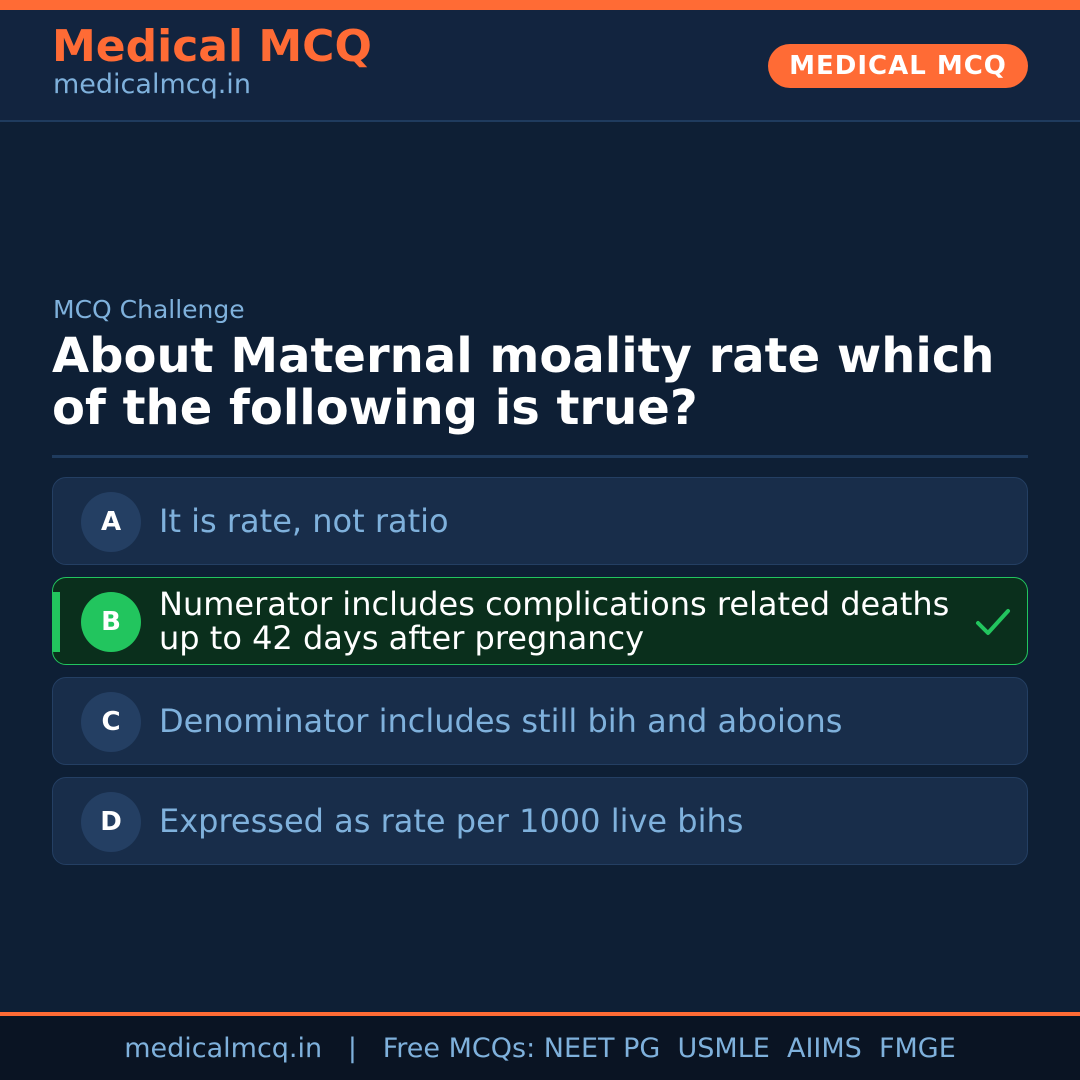 The height and width of the screenshot is (1080, 1080). What do you see at coordinates (451, 821) in the screenshot?
I see `option-text: Expressed as rate per 1000 live bihs` at bounding box center [451, 821].